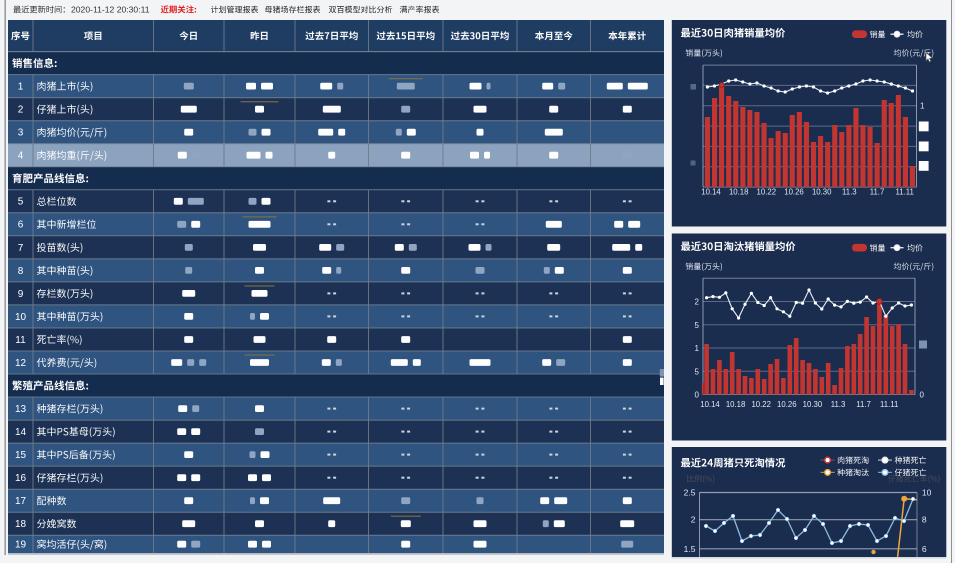  What do you see at coordinates (110, 10) in the screenshot?
I see `svg-text: 2020-11-12 20:30:11` at bounding box center [110, 10].